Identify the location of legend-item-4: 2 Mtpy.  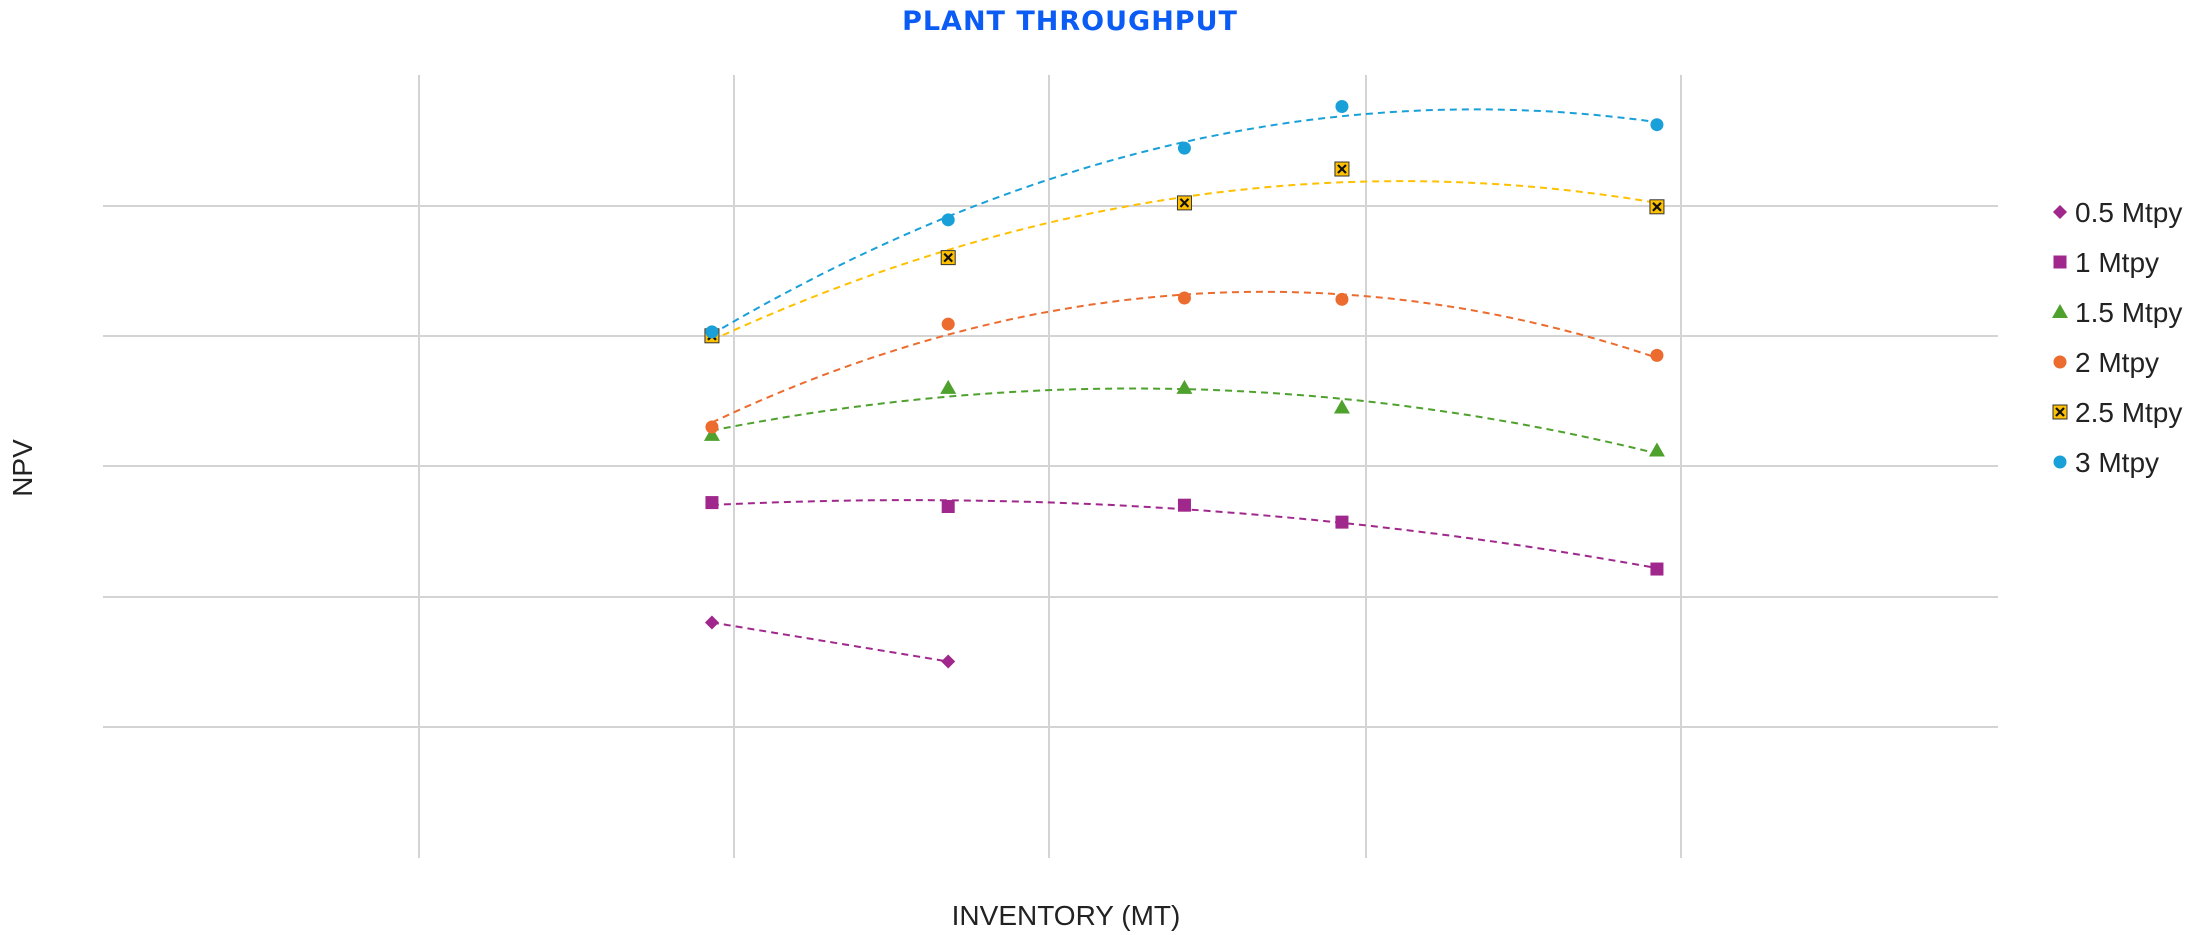
(2106, 362).